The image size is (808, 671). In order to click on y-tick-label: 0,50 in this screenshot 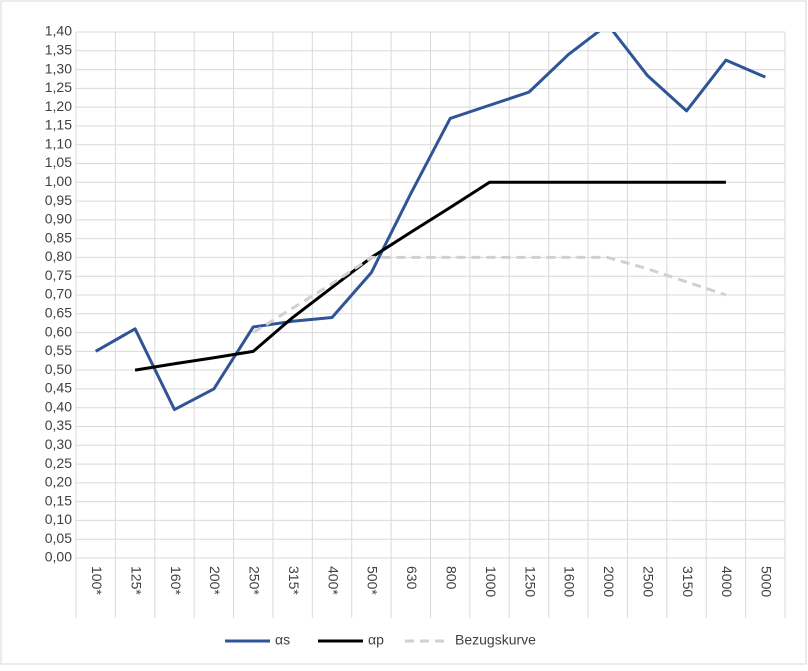, I will do `click(58, 369)`.